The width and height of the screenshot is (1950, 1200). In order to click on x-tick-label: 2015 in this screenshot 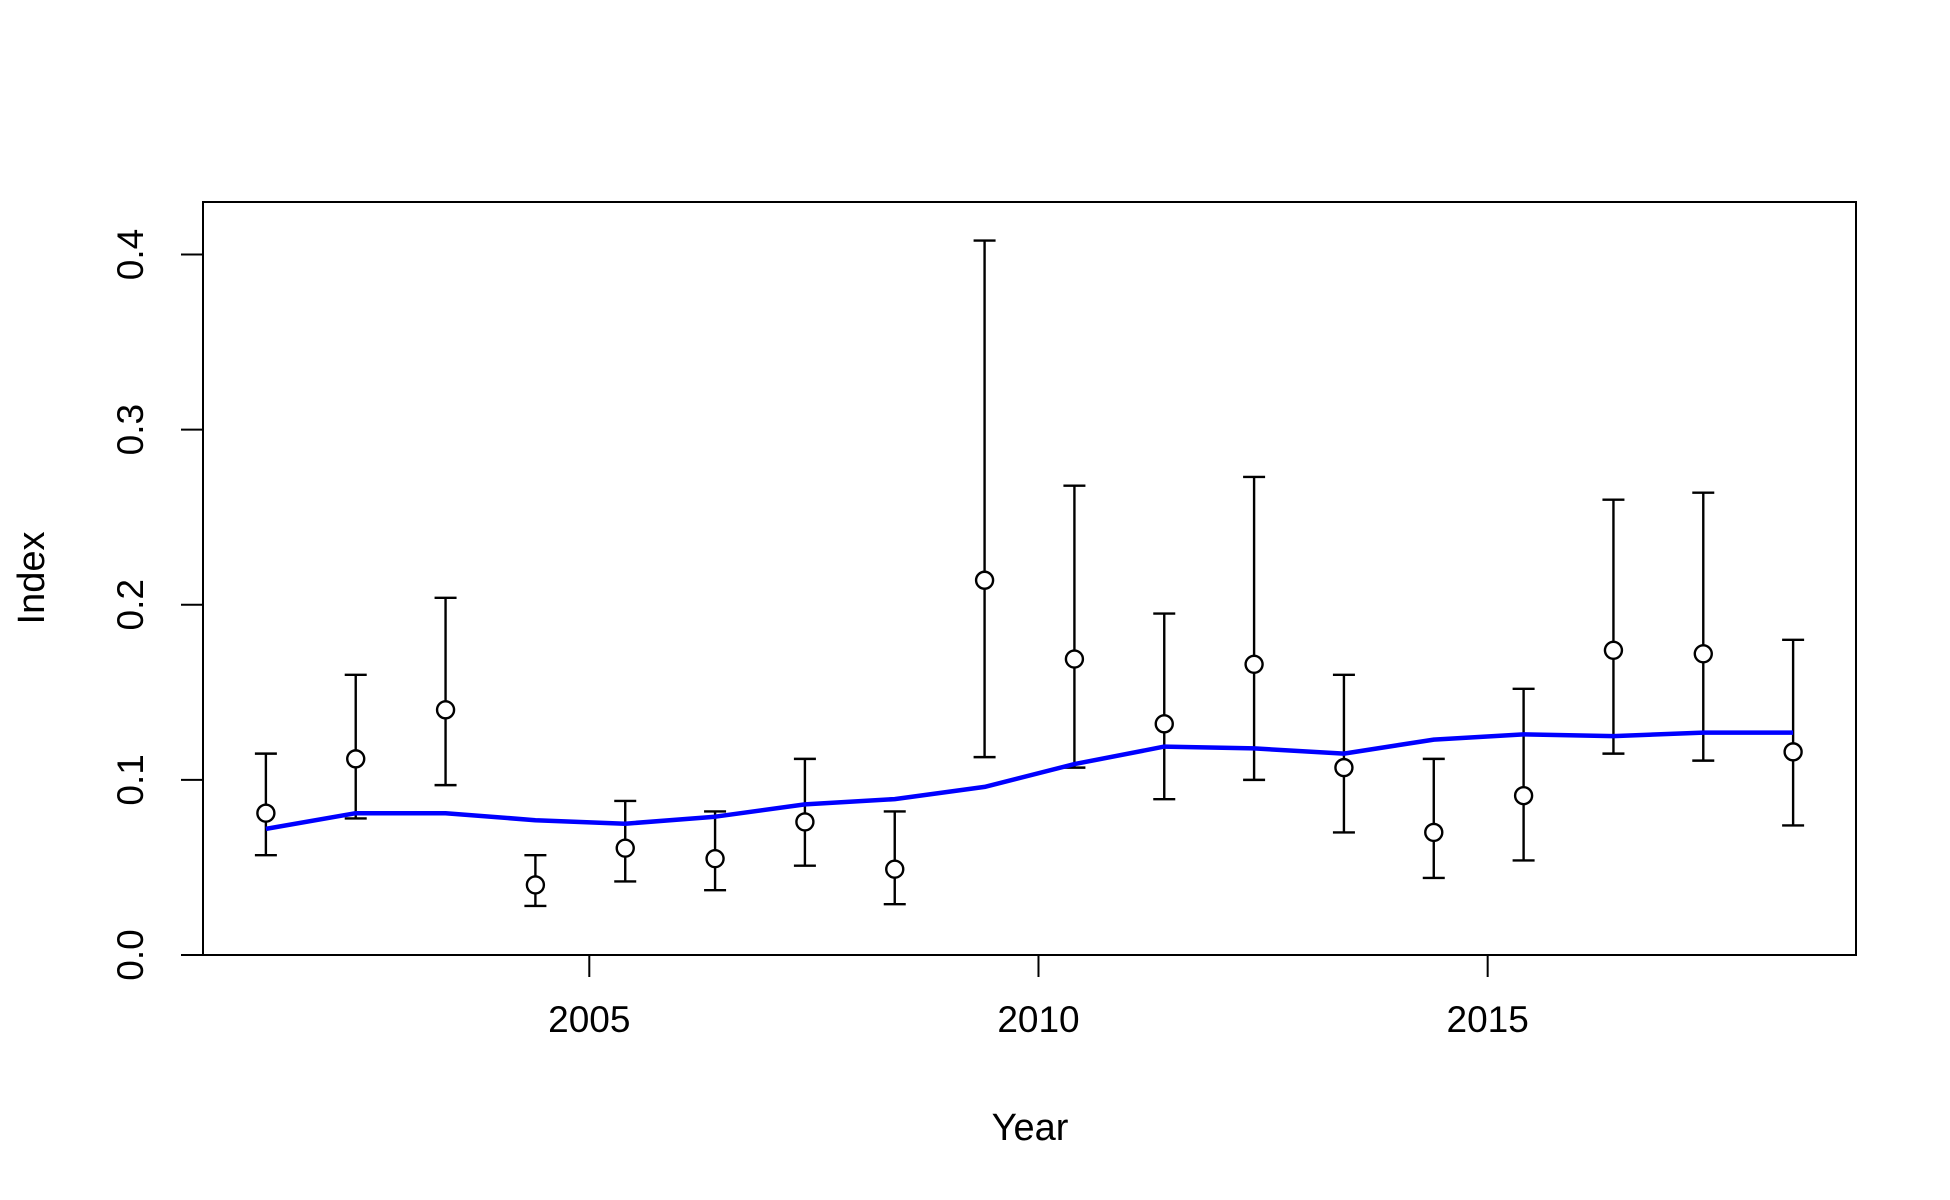, I will do `click(1488, 1019)`.